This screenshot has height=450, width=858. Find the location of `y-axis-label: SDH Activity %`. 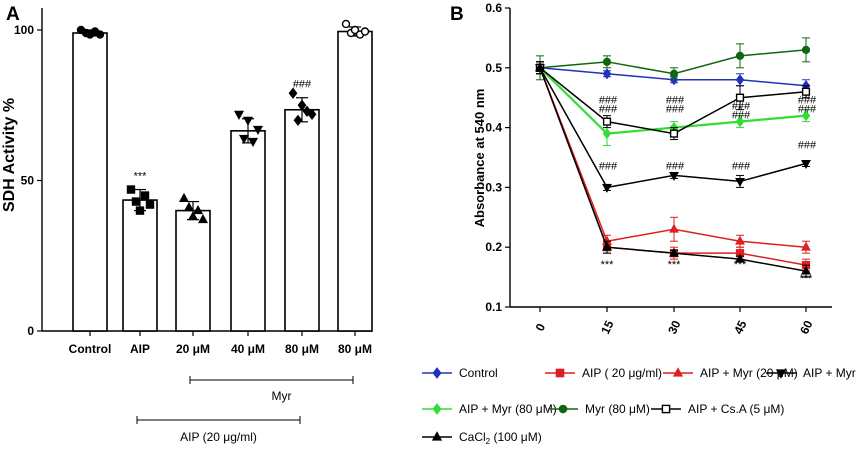

y-axis-label: SDH Activity % is located at coordinates (9, 155).